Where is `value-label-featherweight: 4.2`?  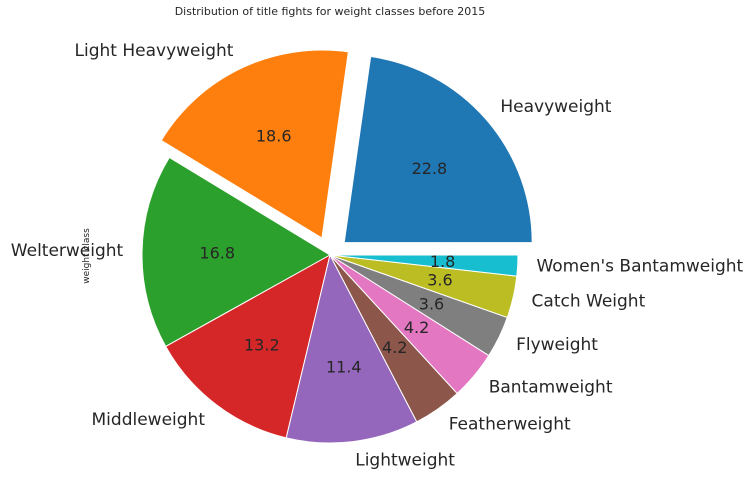
value-label-featherweight: 4.2 is located at coordinates (394, 347).